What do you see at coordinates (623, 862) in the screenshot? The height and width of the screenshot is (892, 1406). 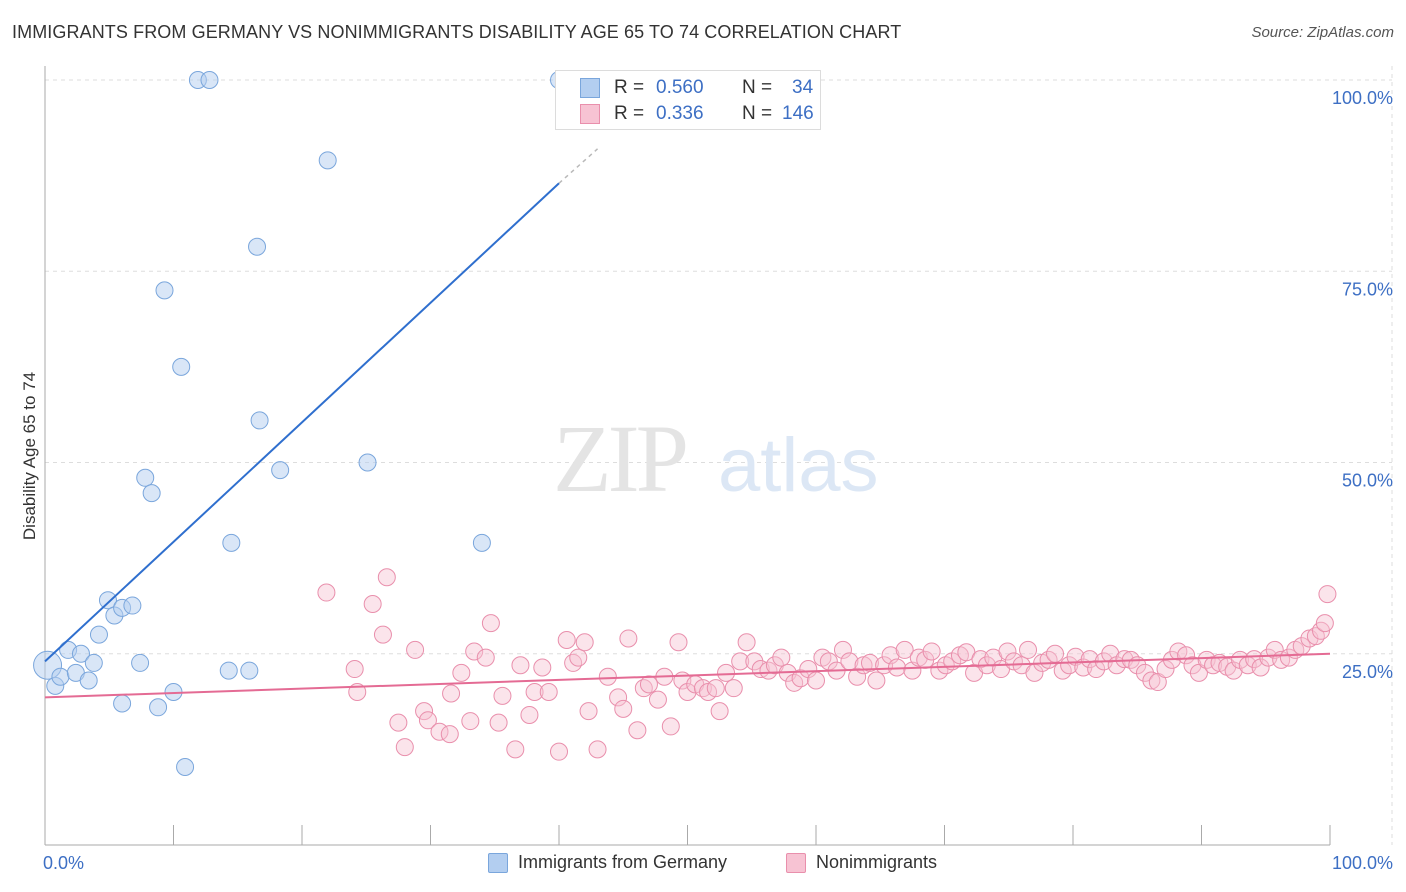 I see `legend-label-immigrants: Immigrants from Germany` at bounding box center [623, 862].